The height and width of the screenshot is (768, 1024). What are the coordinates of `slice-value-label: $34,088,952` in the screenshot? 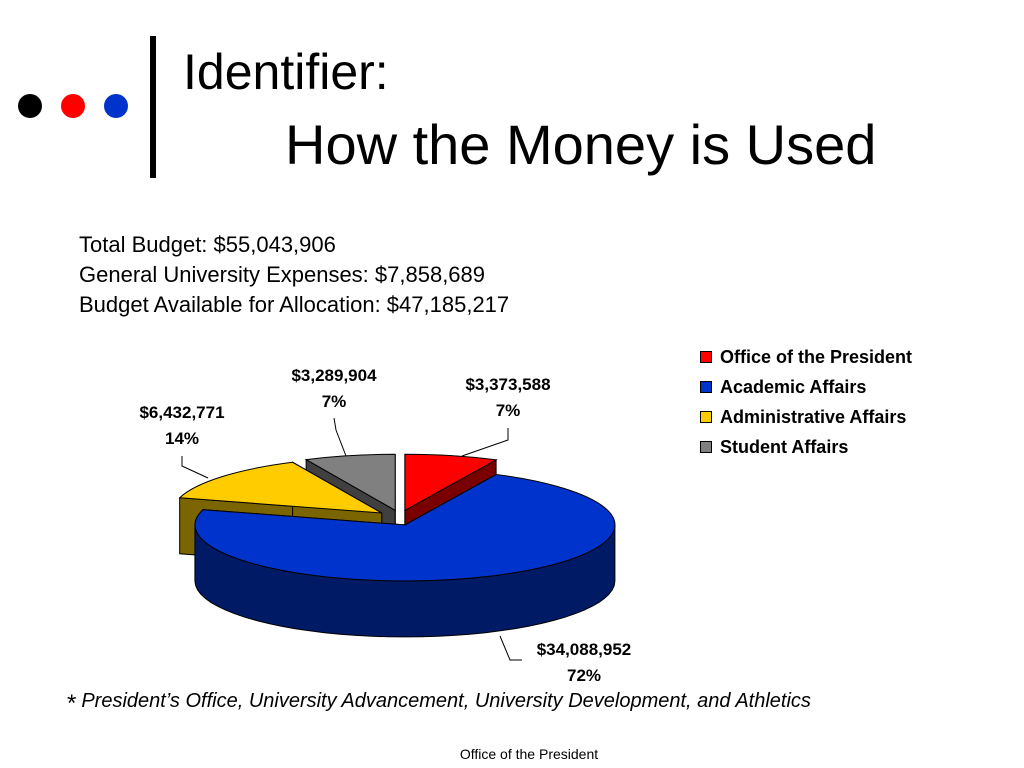 It's located at (584, 649).